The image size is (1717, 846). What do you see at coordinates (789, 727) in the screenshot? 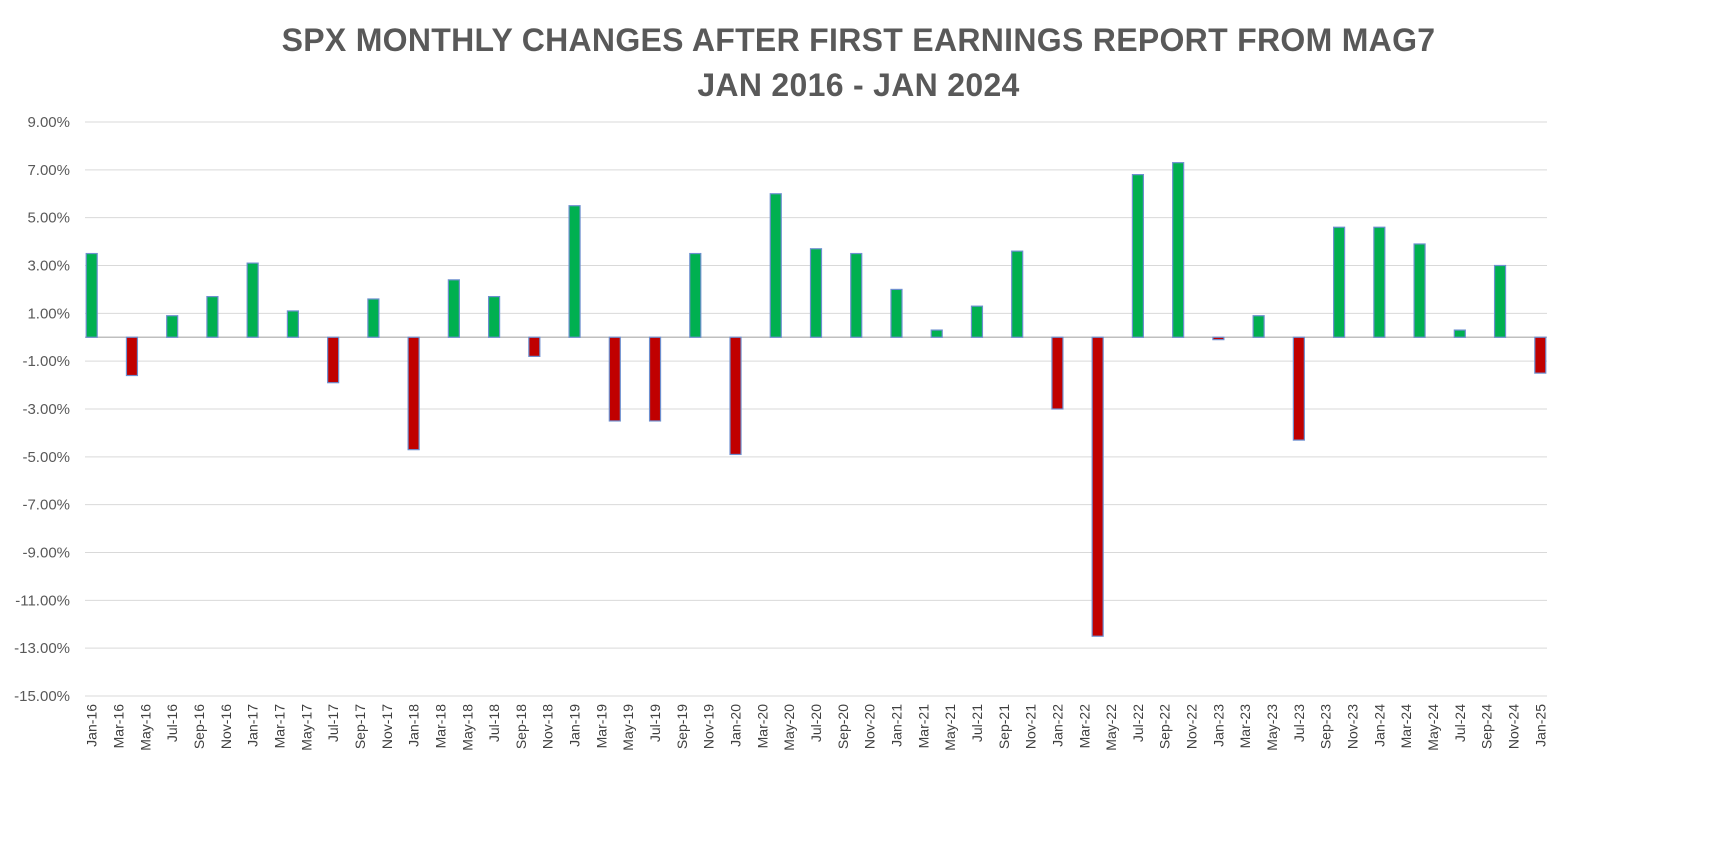
I see `x-tick-label: May-20` at bounding box center [789, 727].